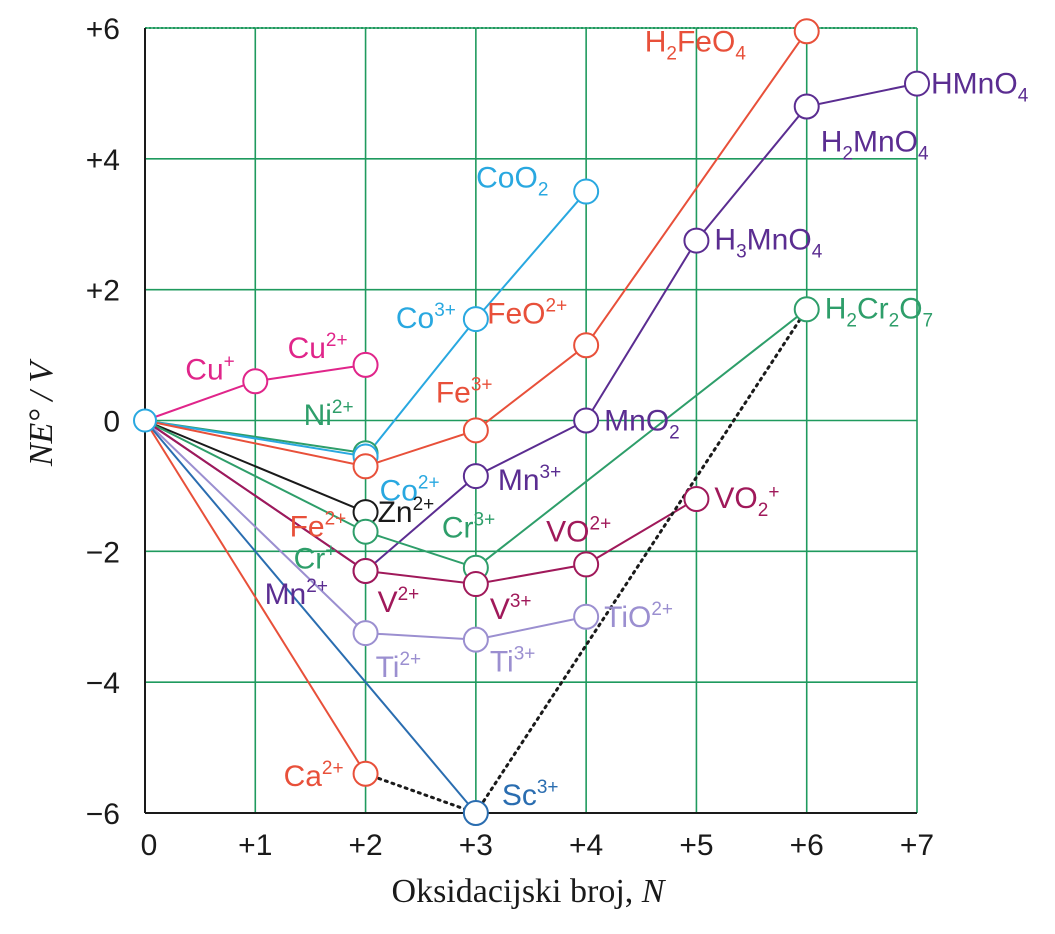 Image resolution: width=1055 pixels, height=934 pixels. I want to click on species-label: Fe2+, so click(318, 525).